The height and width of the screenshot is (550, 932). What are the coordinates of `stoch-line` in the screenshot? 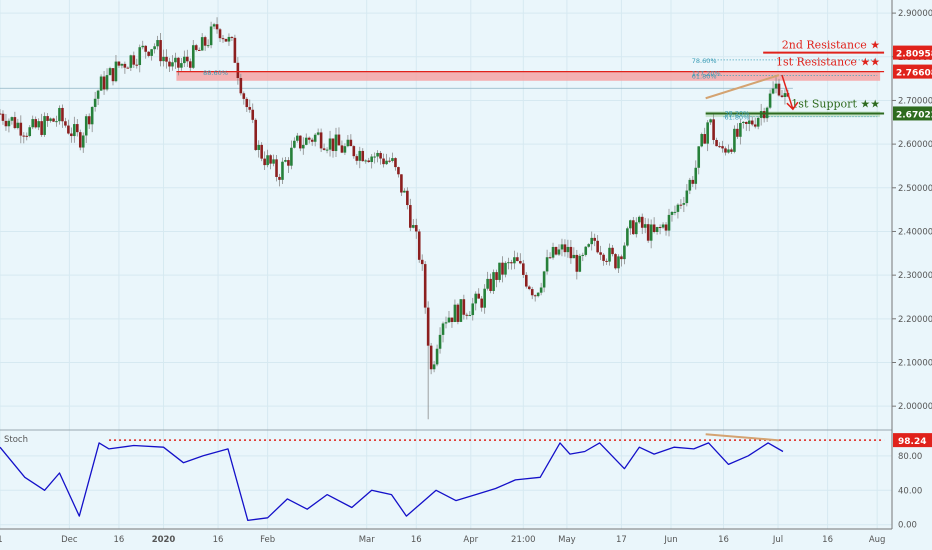 It's located at (392, 482).